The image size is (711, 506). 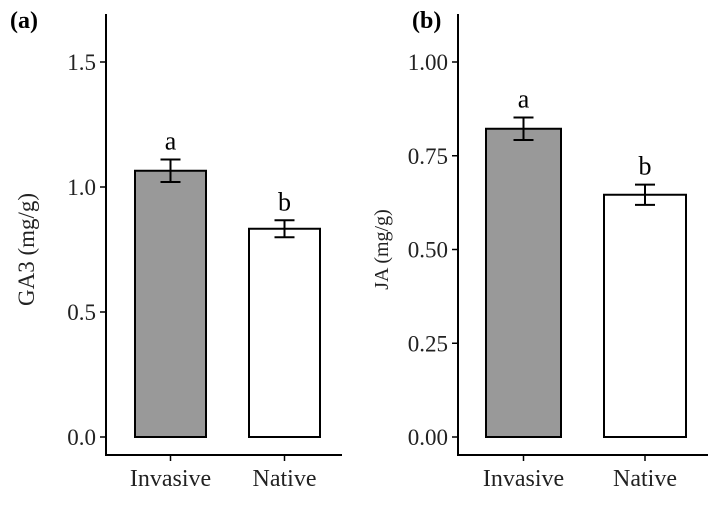 What do you see at coordinates (81, 312) in the screenshot?
I see `y-tick-label: 0.5` at bounding box center [81, 312].